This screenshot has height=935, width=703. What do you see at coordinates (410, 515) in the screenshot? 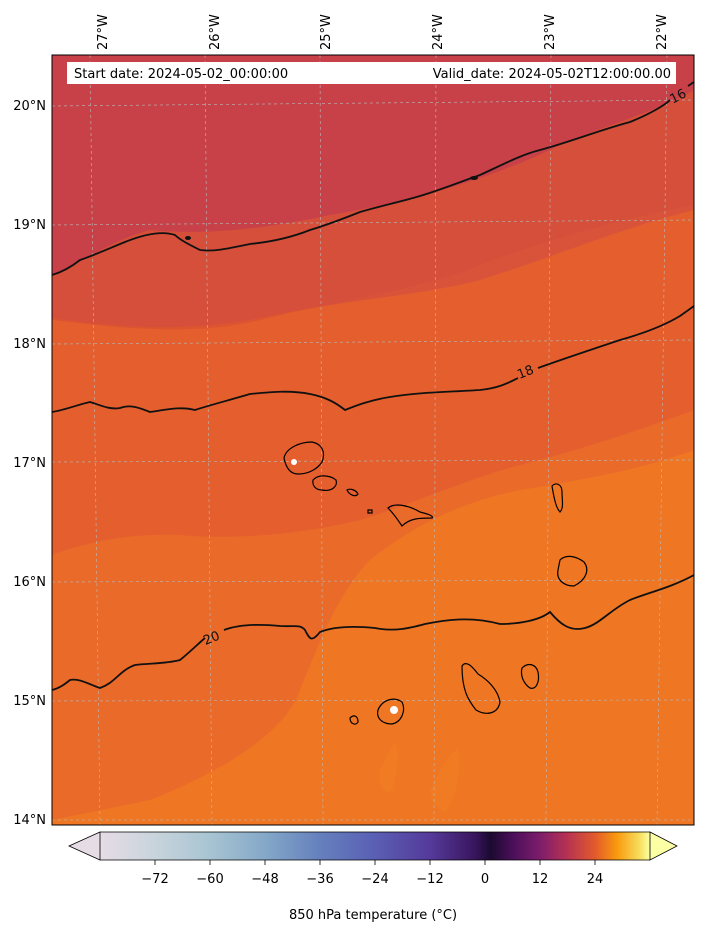
I see `island-sao-nicolau` at bounding box center [410, 515].